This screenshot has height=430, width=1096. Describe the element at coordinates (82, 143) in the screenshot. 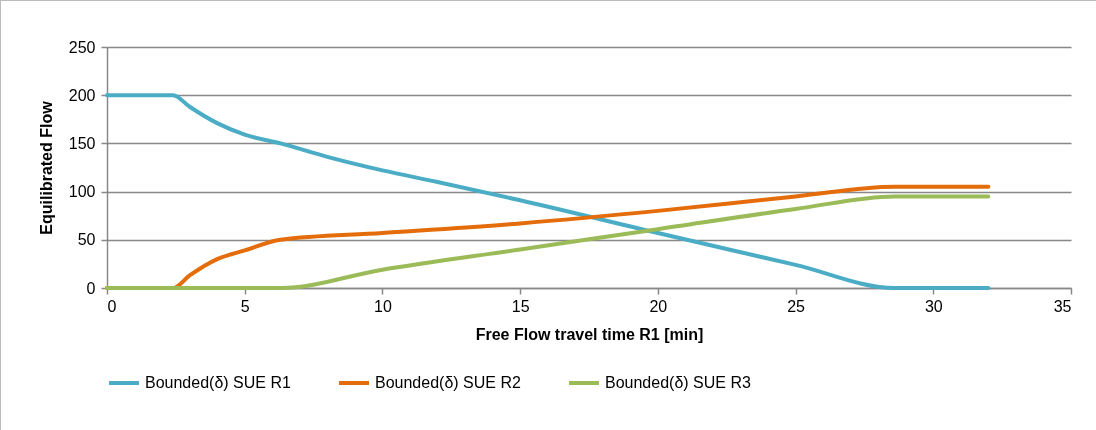

I see `y-tick-label: 150` at that location.